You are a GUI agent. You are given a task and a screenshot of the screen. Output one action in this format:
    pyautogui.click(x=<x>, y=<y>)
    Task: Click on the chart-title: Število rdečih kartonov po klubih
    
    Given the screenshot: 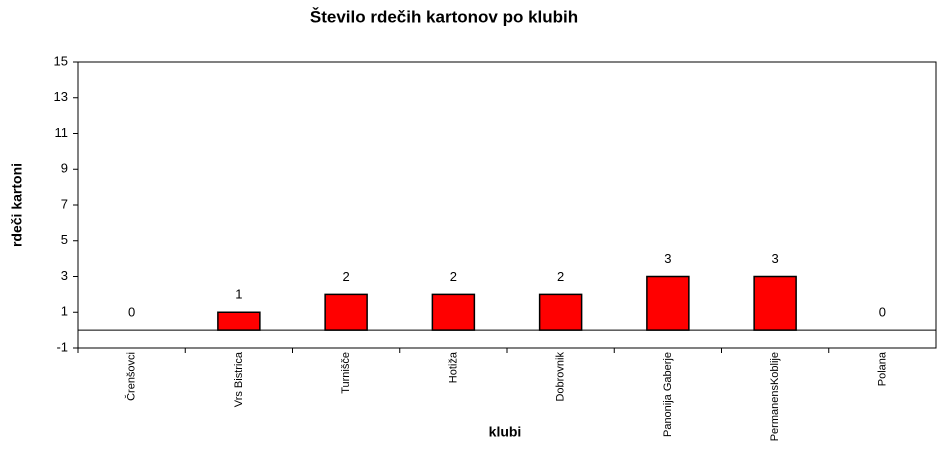 What is the action you would take?
    pyautogui.click(x=444, y=16)
    